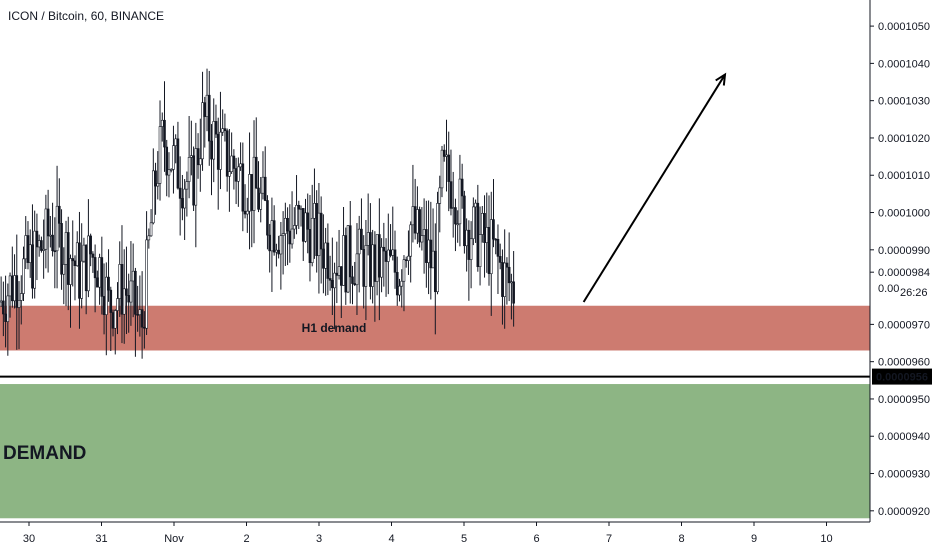 This screenshot has width=932, height=550. Describe the element at coordinates (334, 328) in the screenshot. I see `h1-demand-label: H1 demand` at that location.